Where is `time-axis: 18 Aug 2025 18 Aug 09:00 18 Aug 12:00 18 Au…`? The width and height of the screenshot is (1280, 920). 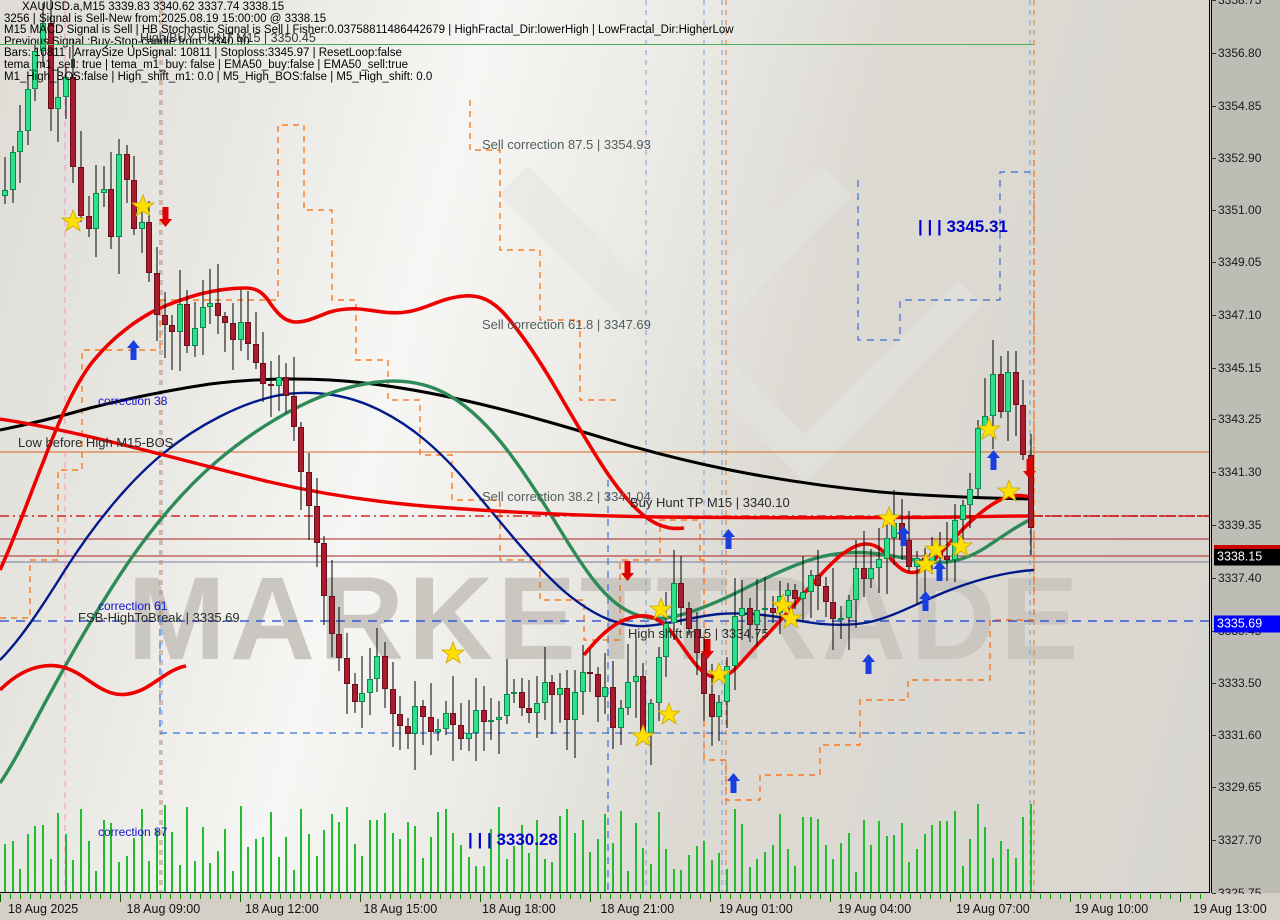
time-axis: 18 Aug 2025 18 Aug 09:00 18 Aug 12:00 18 Au… is located at coordinates (640, 907).